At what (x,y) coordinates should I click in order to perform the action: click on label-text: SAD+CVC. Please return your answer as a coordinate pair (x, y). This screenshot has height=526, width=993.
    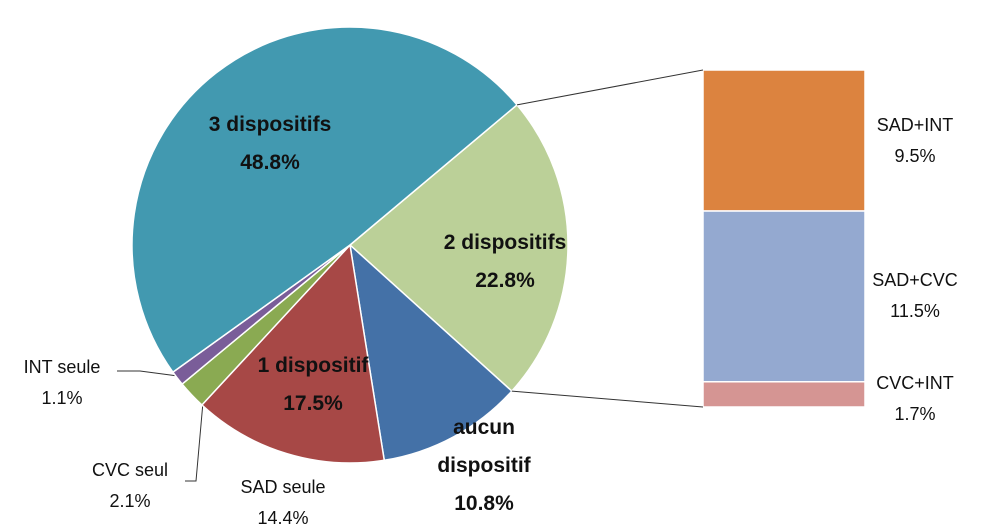
    Looking at the image, I should click on (915, 280).